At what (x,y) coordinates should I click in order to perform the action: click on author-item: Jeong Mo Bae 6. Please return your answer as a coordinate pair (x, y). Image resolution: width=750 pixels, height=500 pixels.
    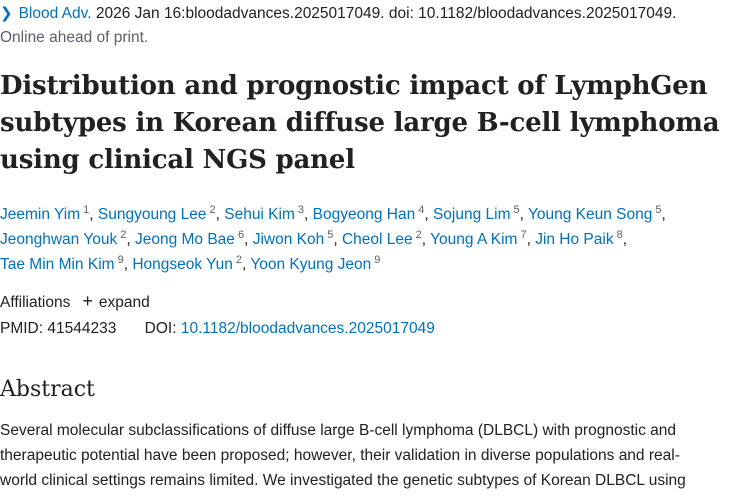
    Looking at the image, I should click on (189, 239).